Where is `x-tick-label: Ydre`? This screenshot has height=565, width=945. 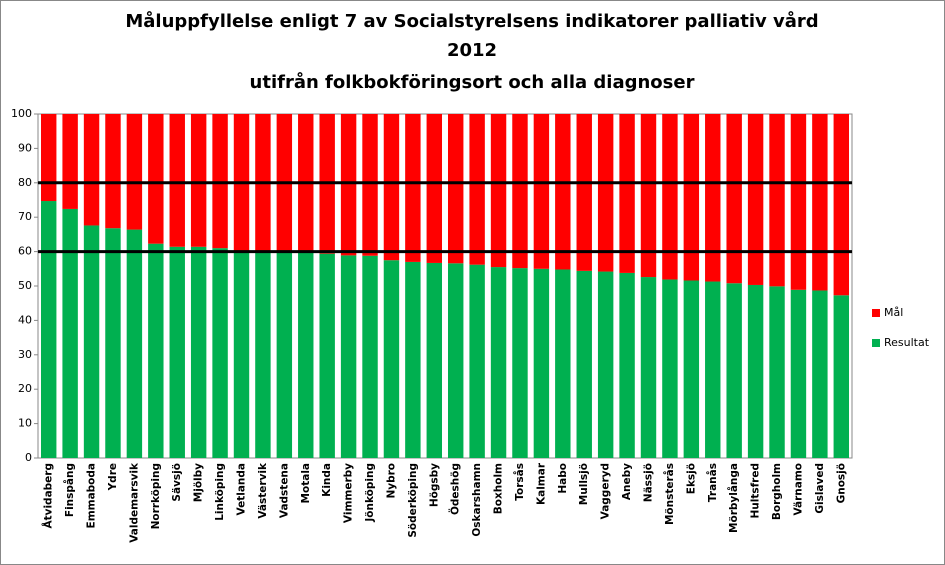 x-tick-label: Ydre is located at coordinates (113, 477).